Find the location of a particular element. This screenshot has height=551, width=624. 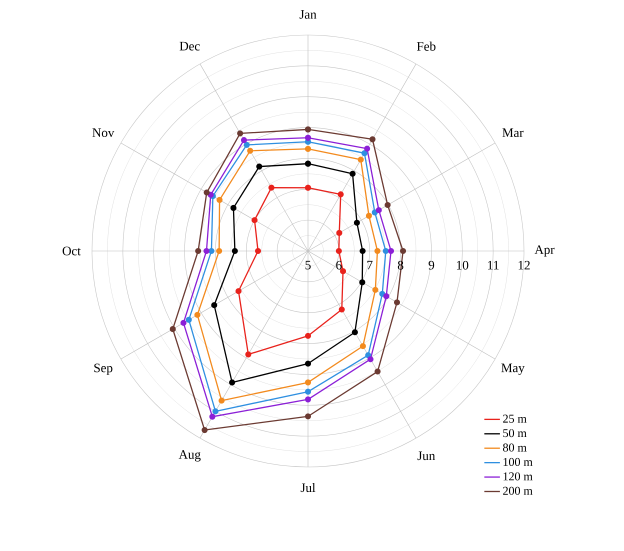

spoke-label: Jul is located at coordinates (308, 487).